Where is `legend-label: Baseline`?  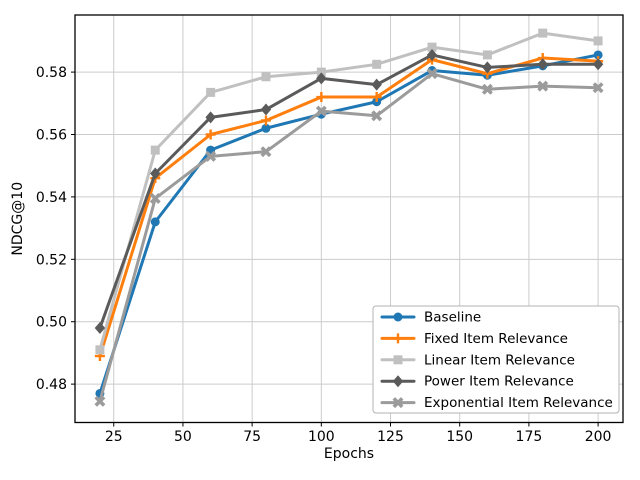
legend-label: Baseline is located at coordinates (452, 318).